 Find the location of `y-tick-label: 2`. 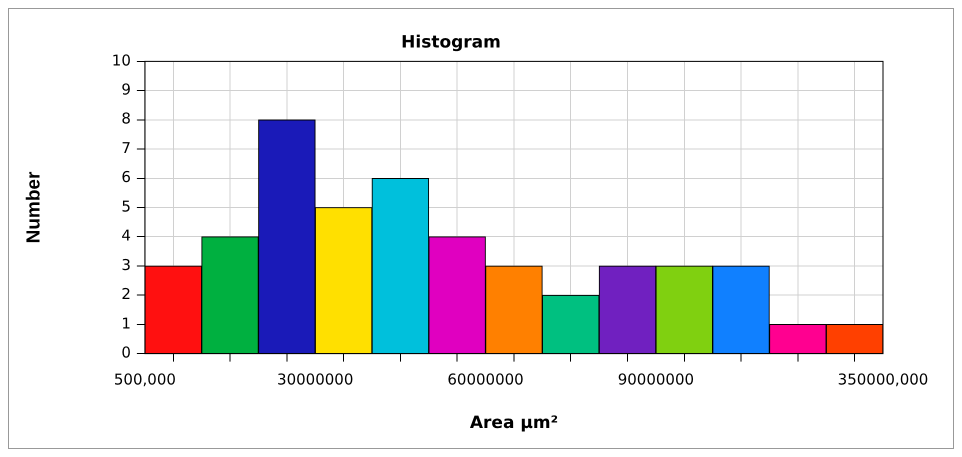

y-tick-label: 2 is located at coordinates (126, 294).